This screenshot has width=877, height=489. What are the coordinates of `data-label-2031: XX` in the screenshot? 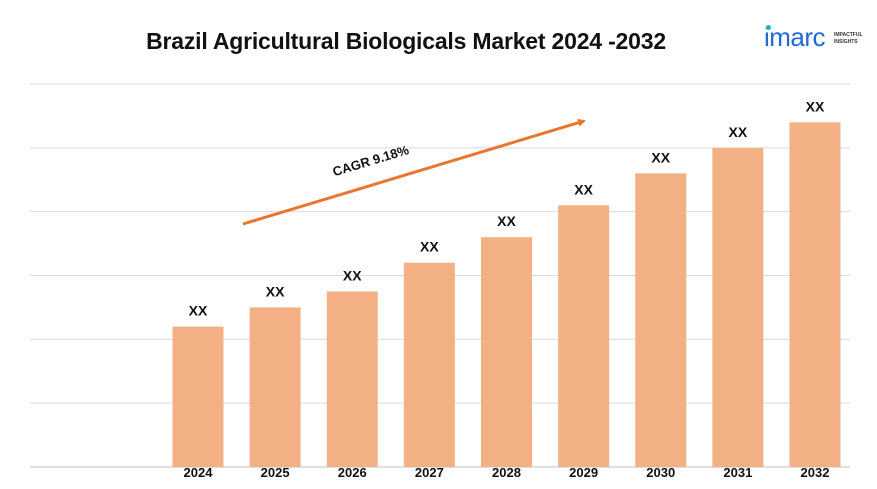 It's located at (738, 132).